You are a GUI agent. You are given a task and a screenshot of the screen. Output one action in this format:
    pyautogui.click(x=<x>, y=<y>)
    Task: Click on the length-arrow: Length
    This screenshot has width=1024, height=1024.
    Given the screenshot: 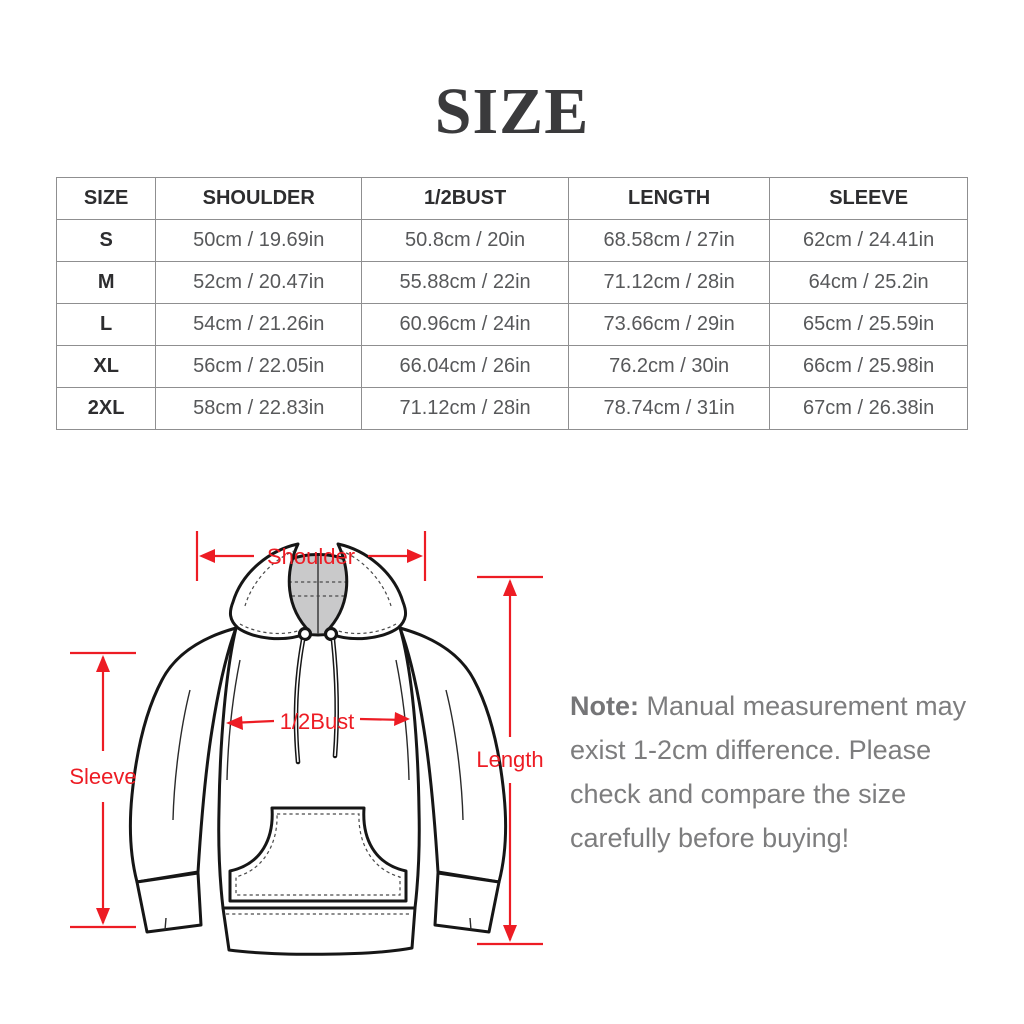 What is the action you would take?
    pyautogui.click(x=510, y=760)
    